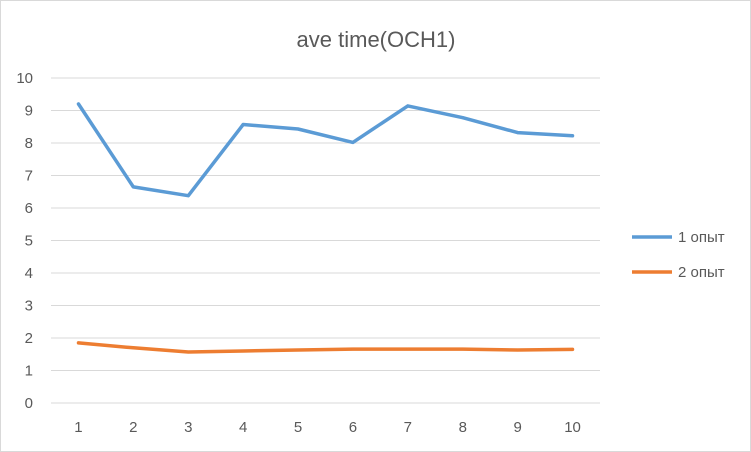 The width and height of the screenshot is (751, 452). Describe the element at coordinates (24, 78) in the screenshot. I see `y-tick-label: 10` at that location.